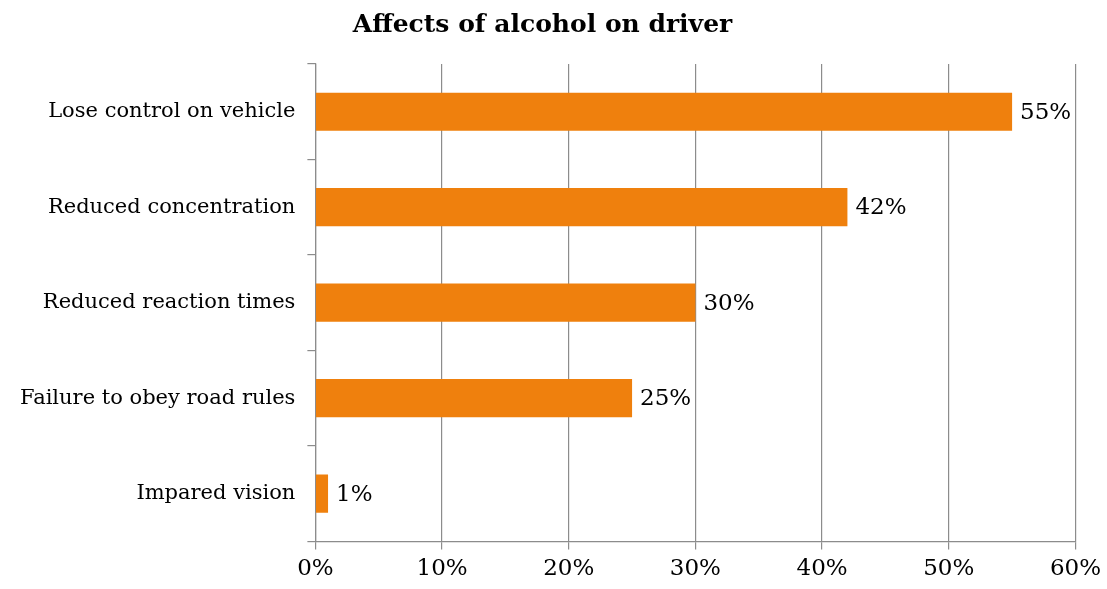  I want to click on data-label: 25%, so click(666, 397).